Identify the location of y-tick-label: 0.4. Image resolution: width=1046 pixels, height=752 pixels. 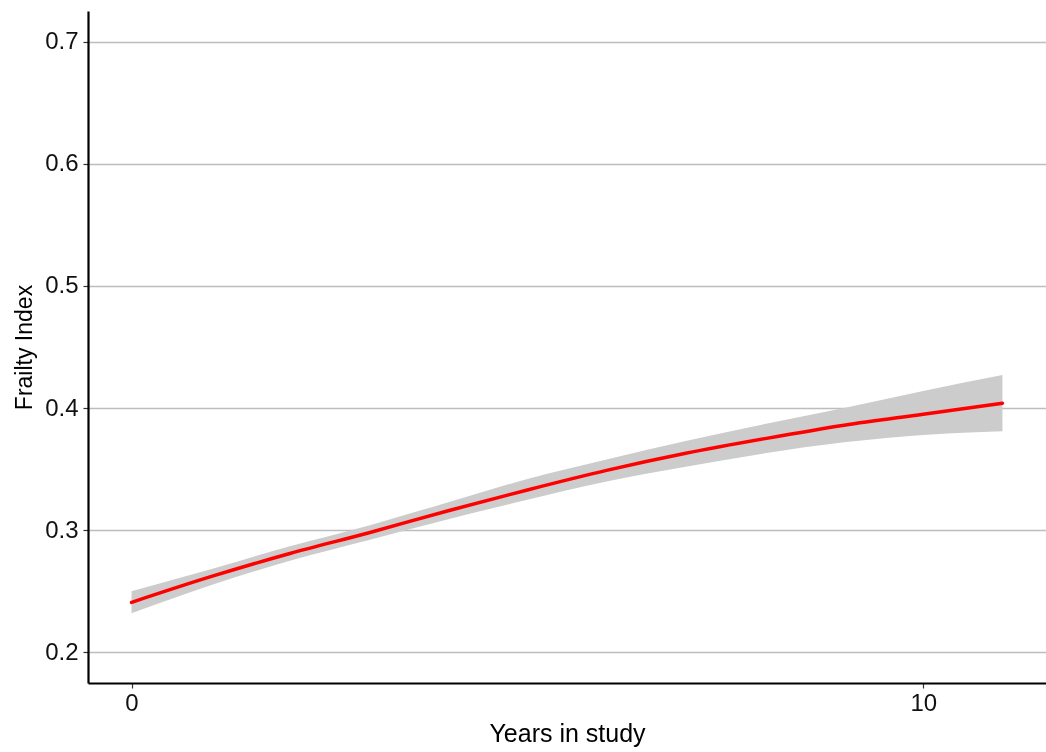
(62, 407).